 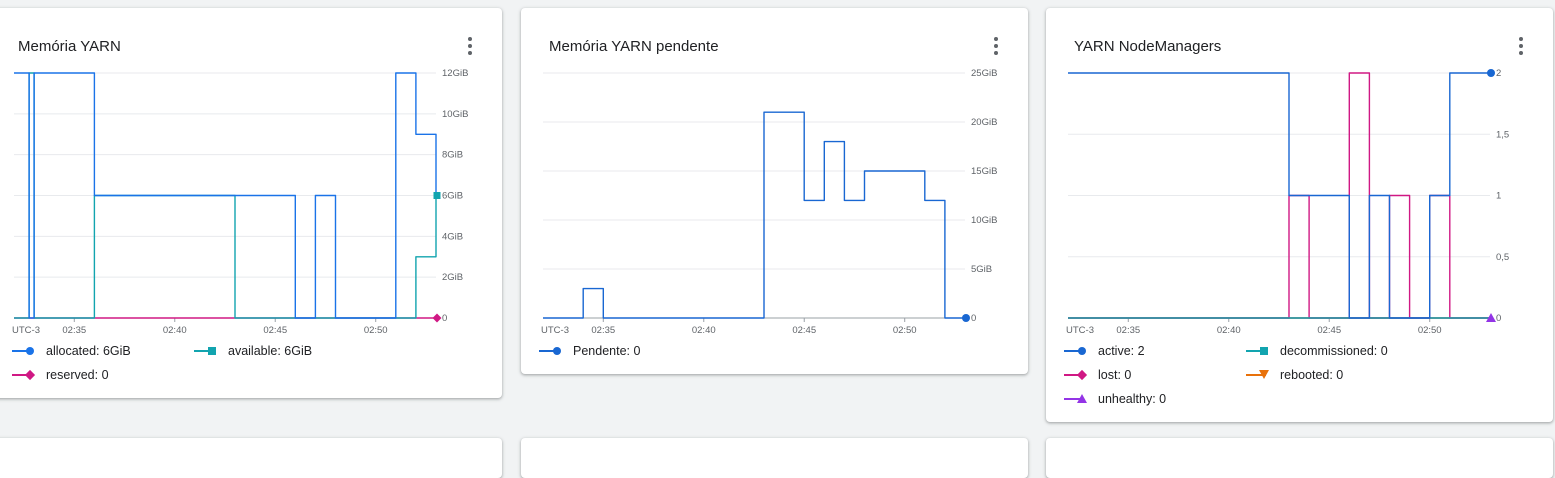 I want to click on legend-label: lost: 0, so click(x=1115, y=375).